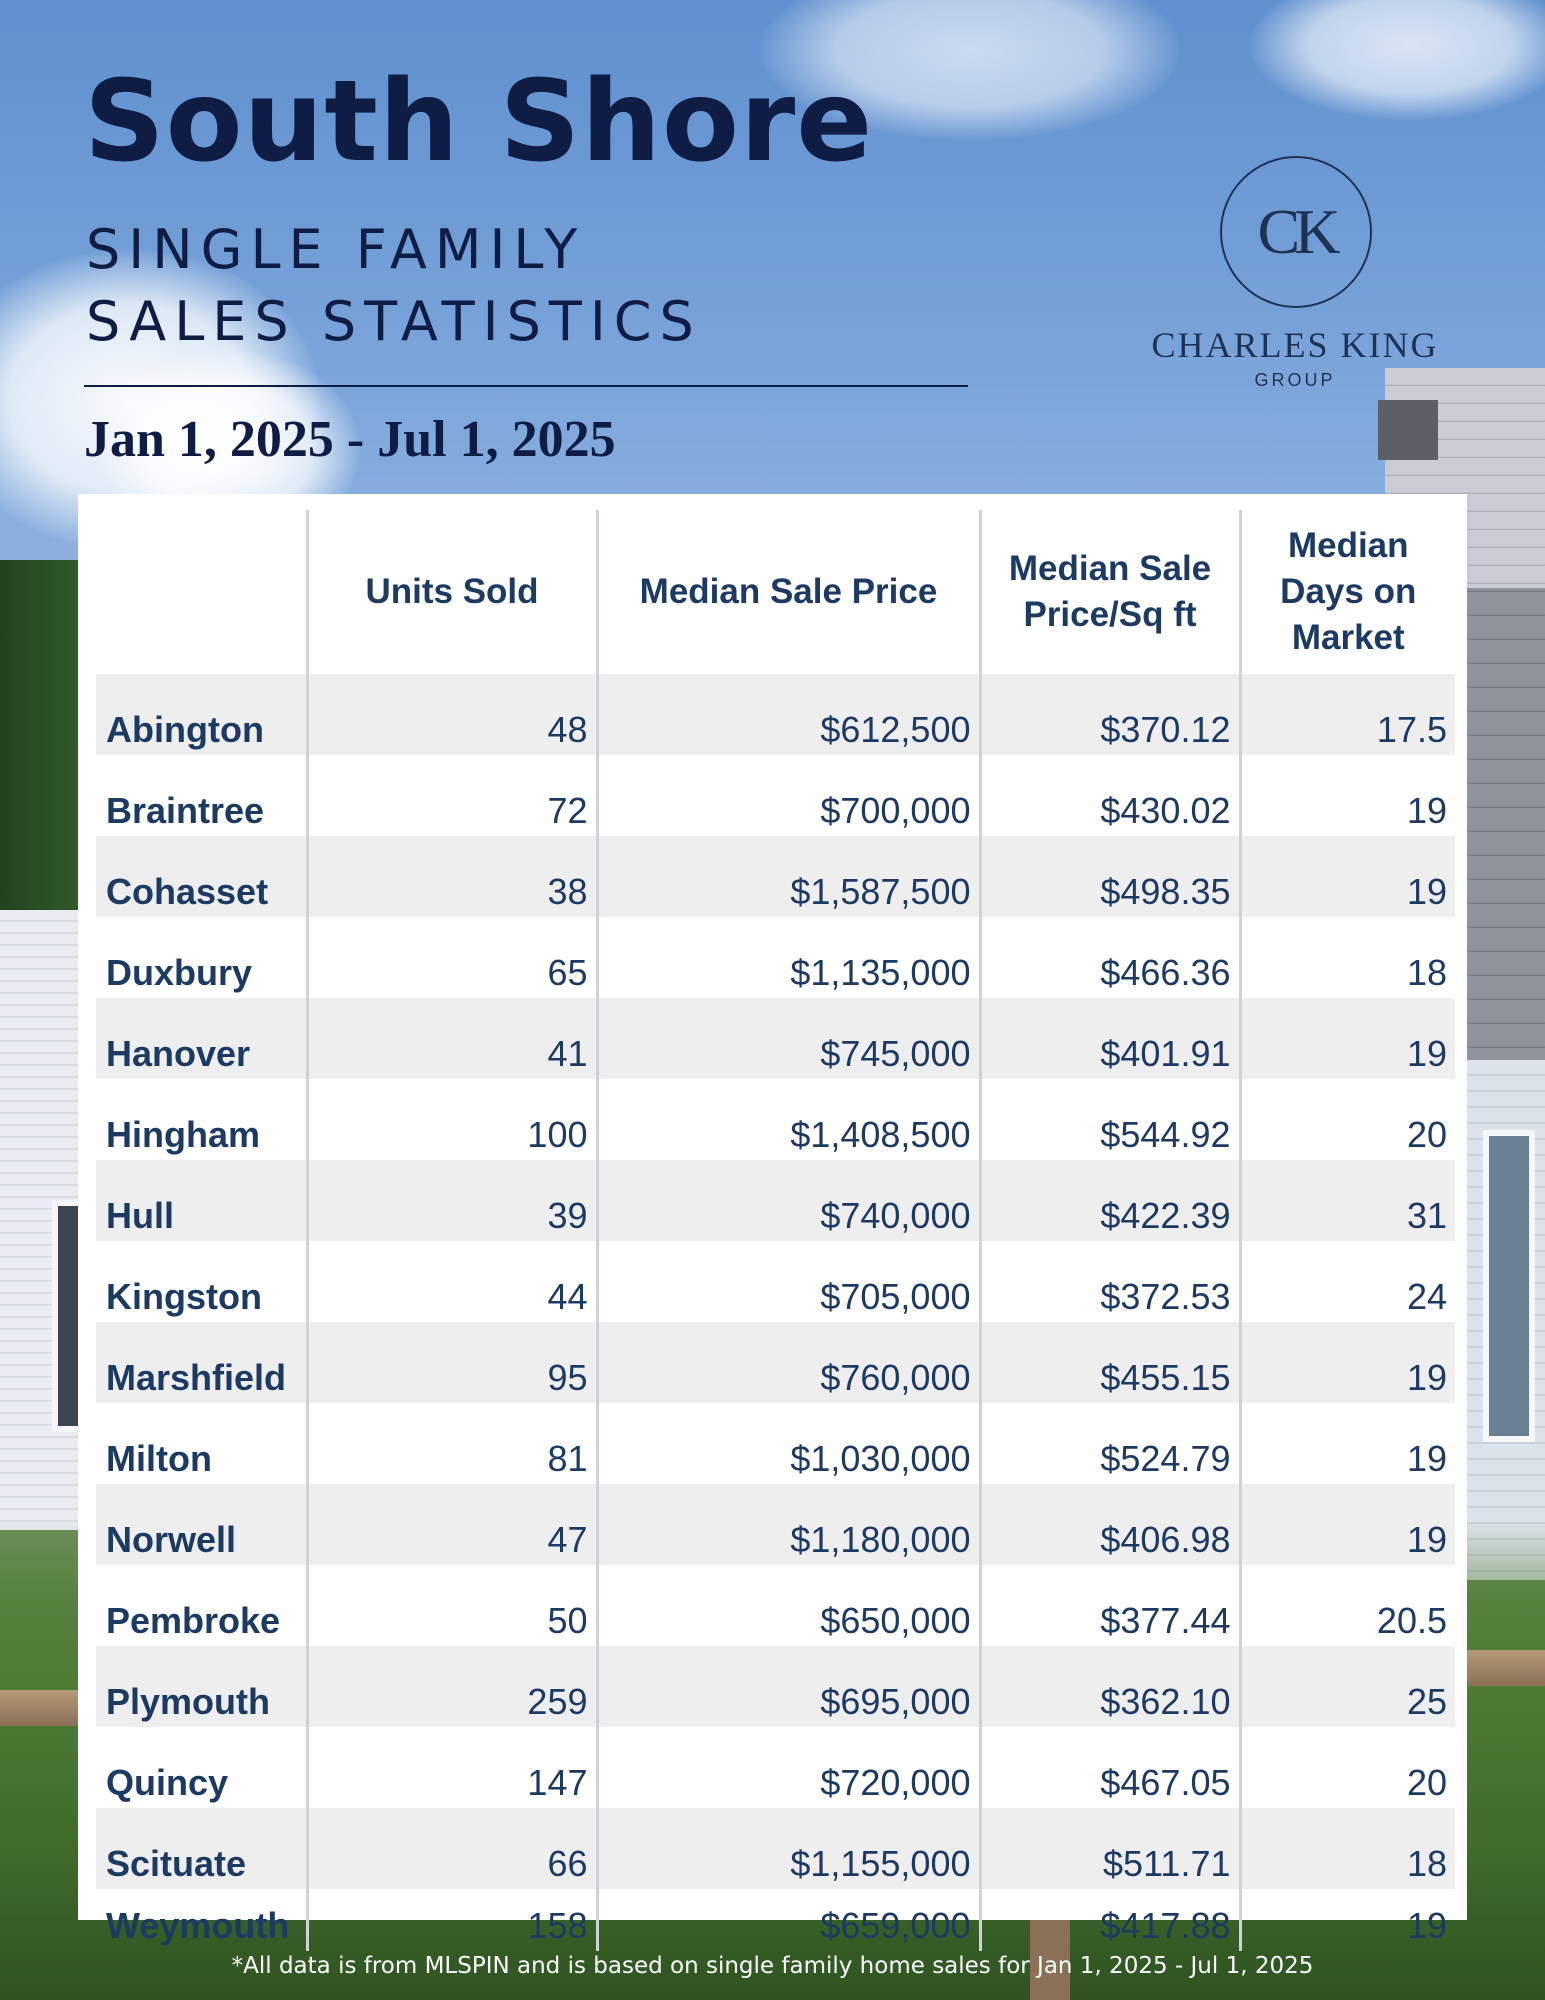 Image resolution: width=1545 pixels, height=2000 pixels. I want to click on cell-town: Marshfield, so click(201, 1362).